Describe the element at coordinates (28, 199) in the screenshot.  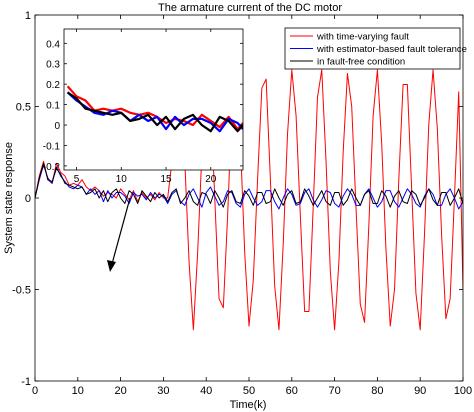
I see `main-y-tick-label: 0` at that location.